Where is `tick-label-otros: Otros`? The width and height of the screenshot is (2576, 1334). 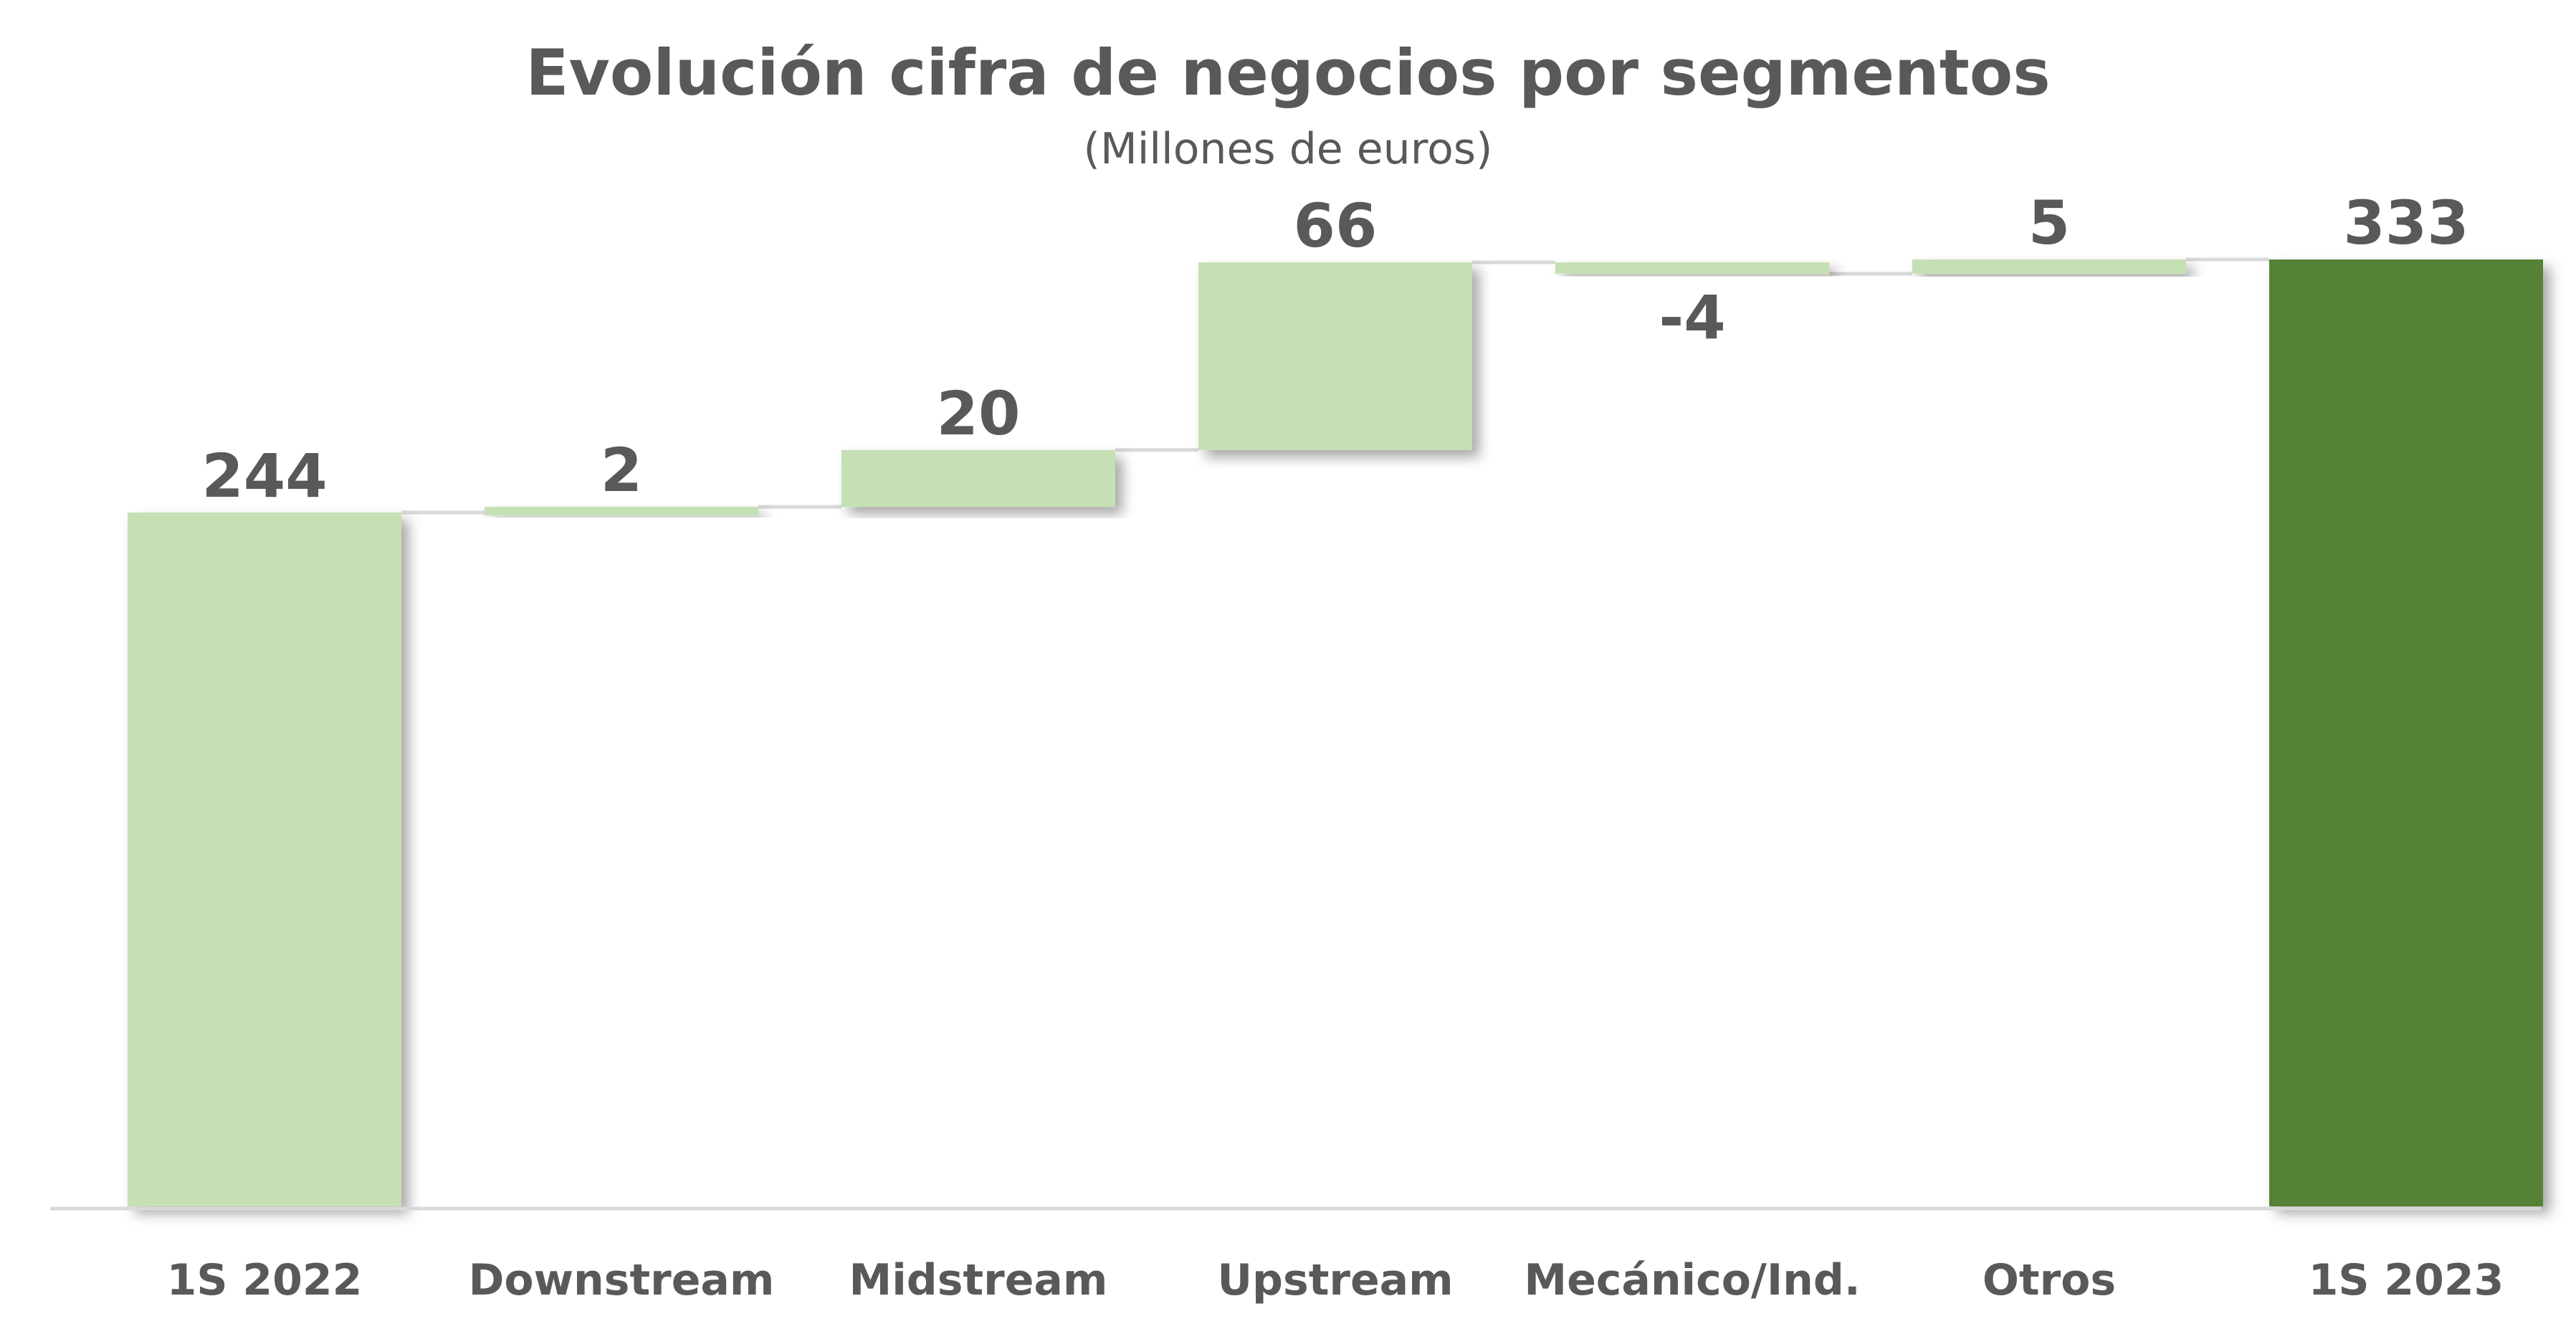 tick-label-otros: Otros is located at coordinates (2049, 1280).